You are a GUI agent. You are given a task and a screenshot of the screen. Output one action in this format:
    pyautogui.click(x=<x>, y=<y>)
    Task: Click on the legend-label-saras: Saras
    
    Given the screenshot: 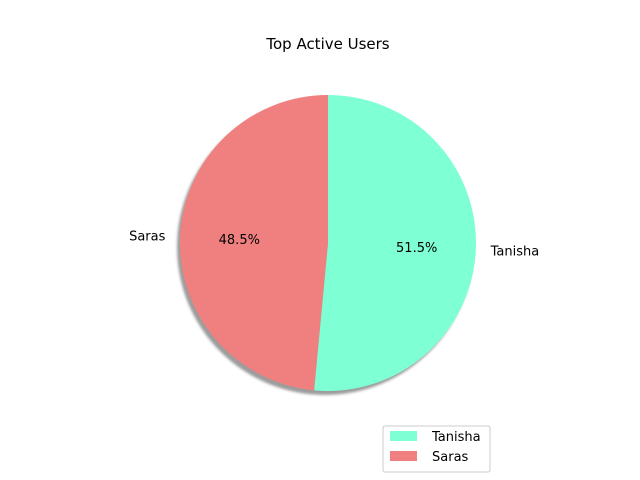 What is the action you would take?
    pyautogui.click(x=450, y=457)
    